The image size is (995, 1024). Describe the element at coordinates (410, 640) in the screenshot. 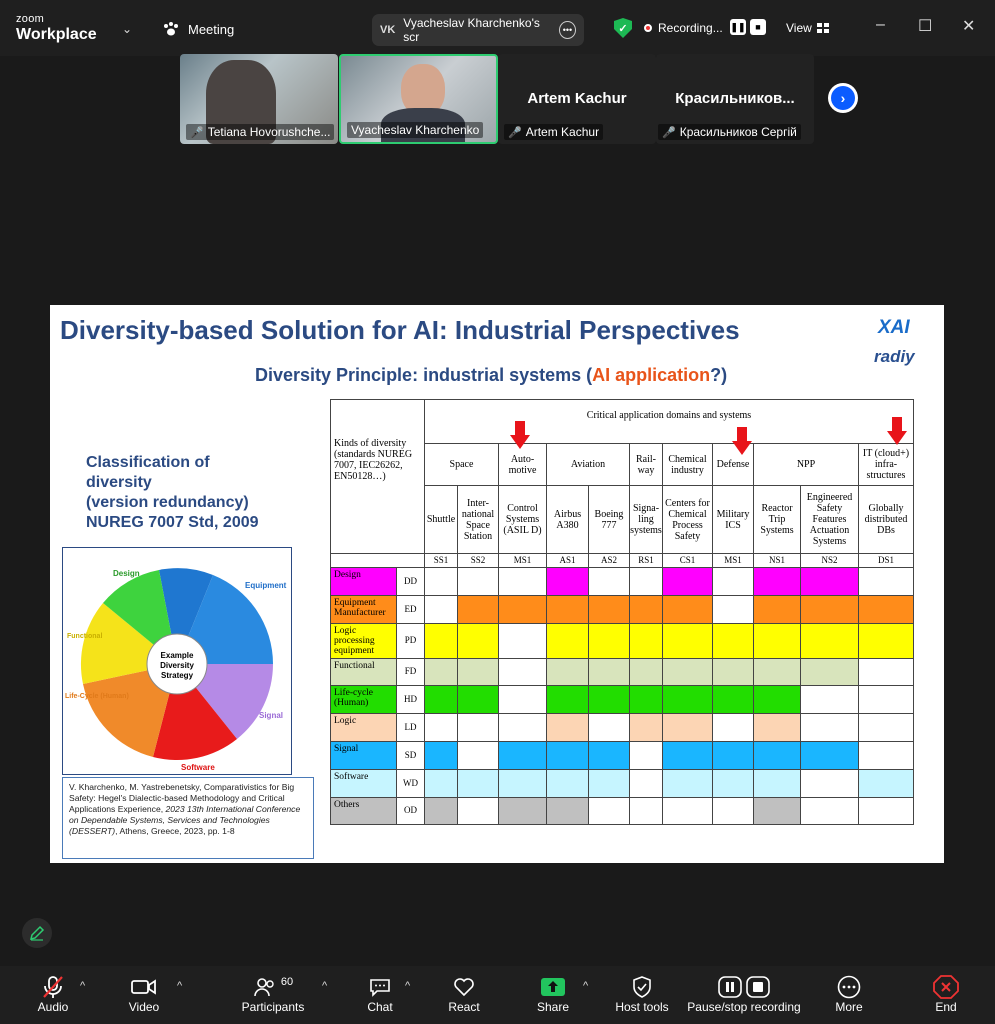

I see `diversity-kind-code: PD` at that location.